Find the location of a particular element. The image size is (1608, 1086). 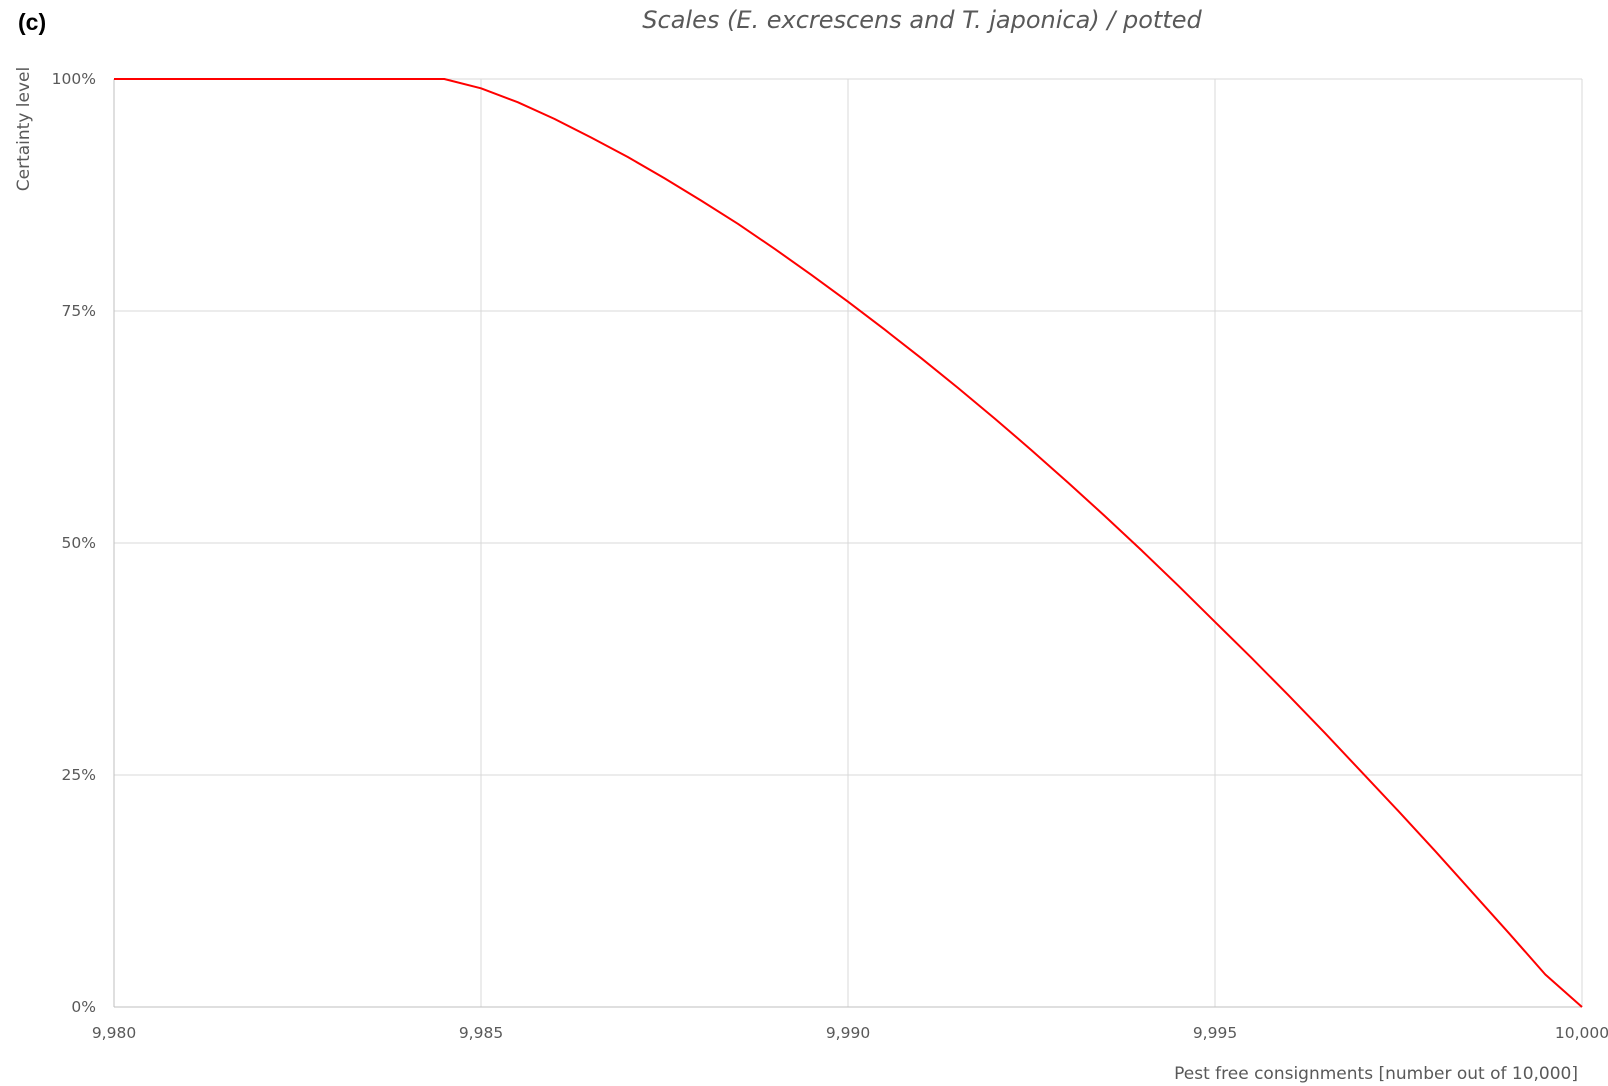

y-tick-label: 100% is located at coordinates (74, 79).